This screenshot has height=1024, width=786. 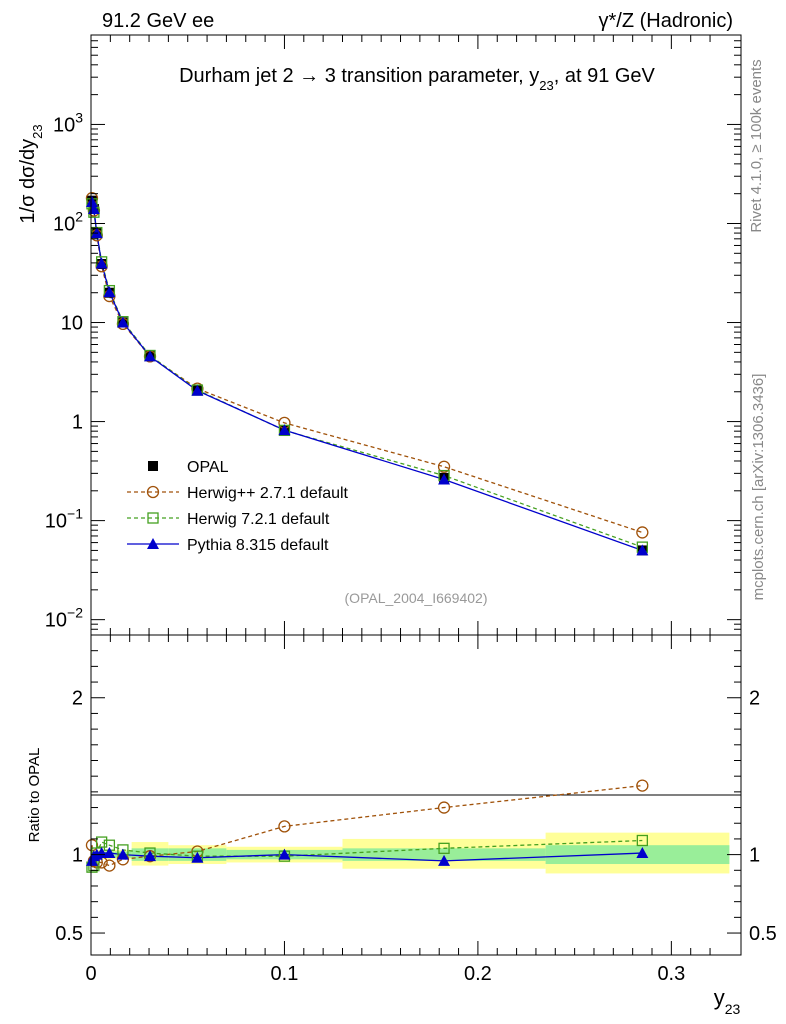 What do you see at coordinates (77, 856) in the screenshot?
I see `ratio-y-tick-label: 1` at bounding box center [77, 856].